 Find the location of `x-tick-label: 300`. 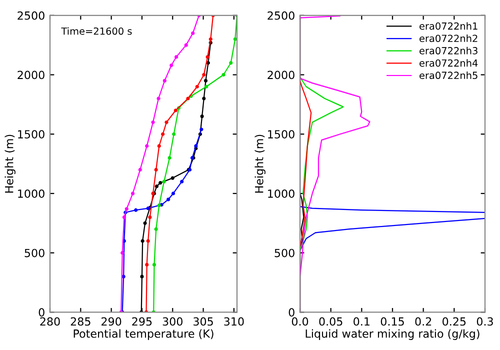

x-tick-label: 300 is located at coordinates (172, 321).